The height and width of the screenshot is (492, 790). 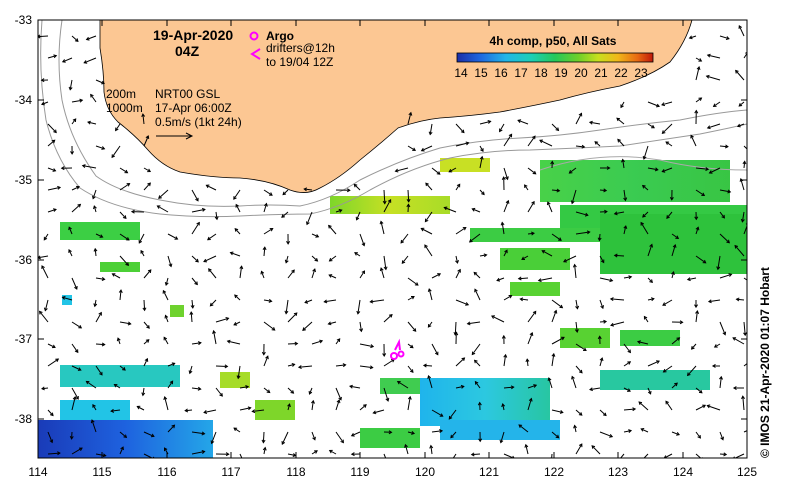 What do you see at coordinates (641, 73) in the screenshot?
I see `colorbar-tick: 23` at bounding box center [641, 73].